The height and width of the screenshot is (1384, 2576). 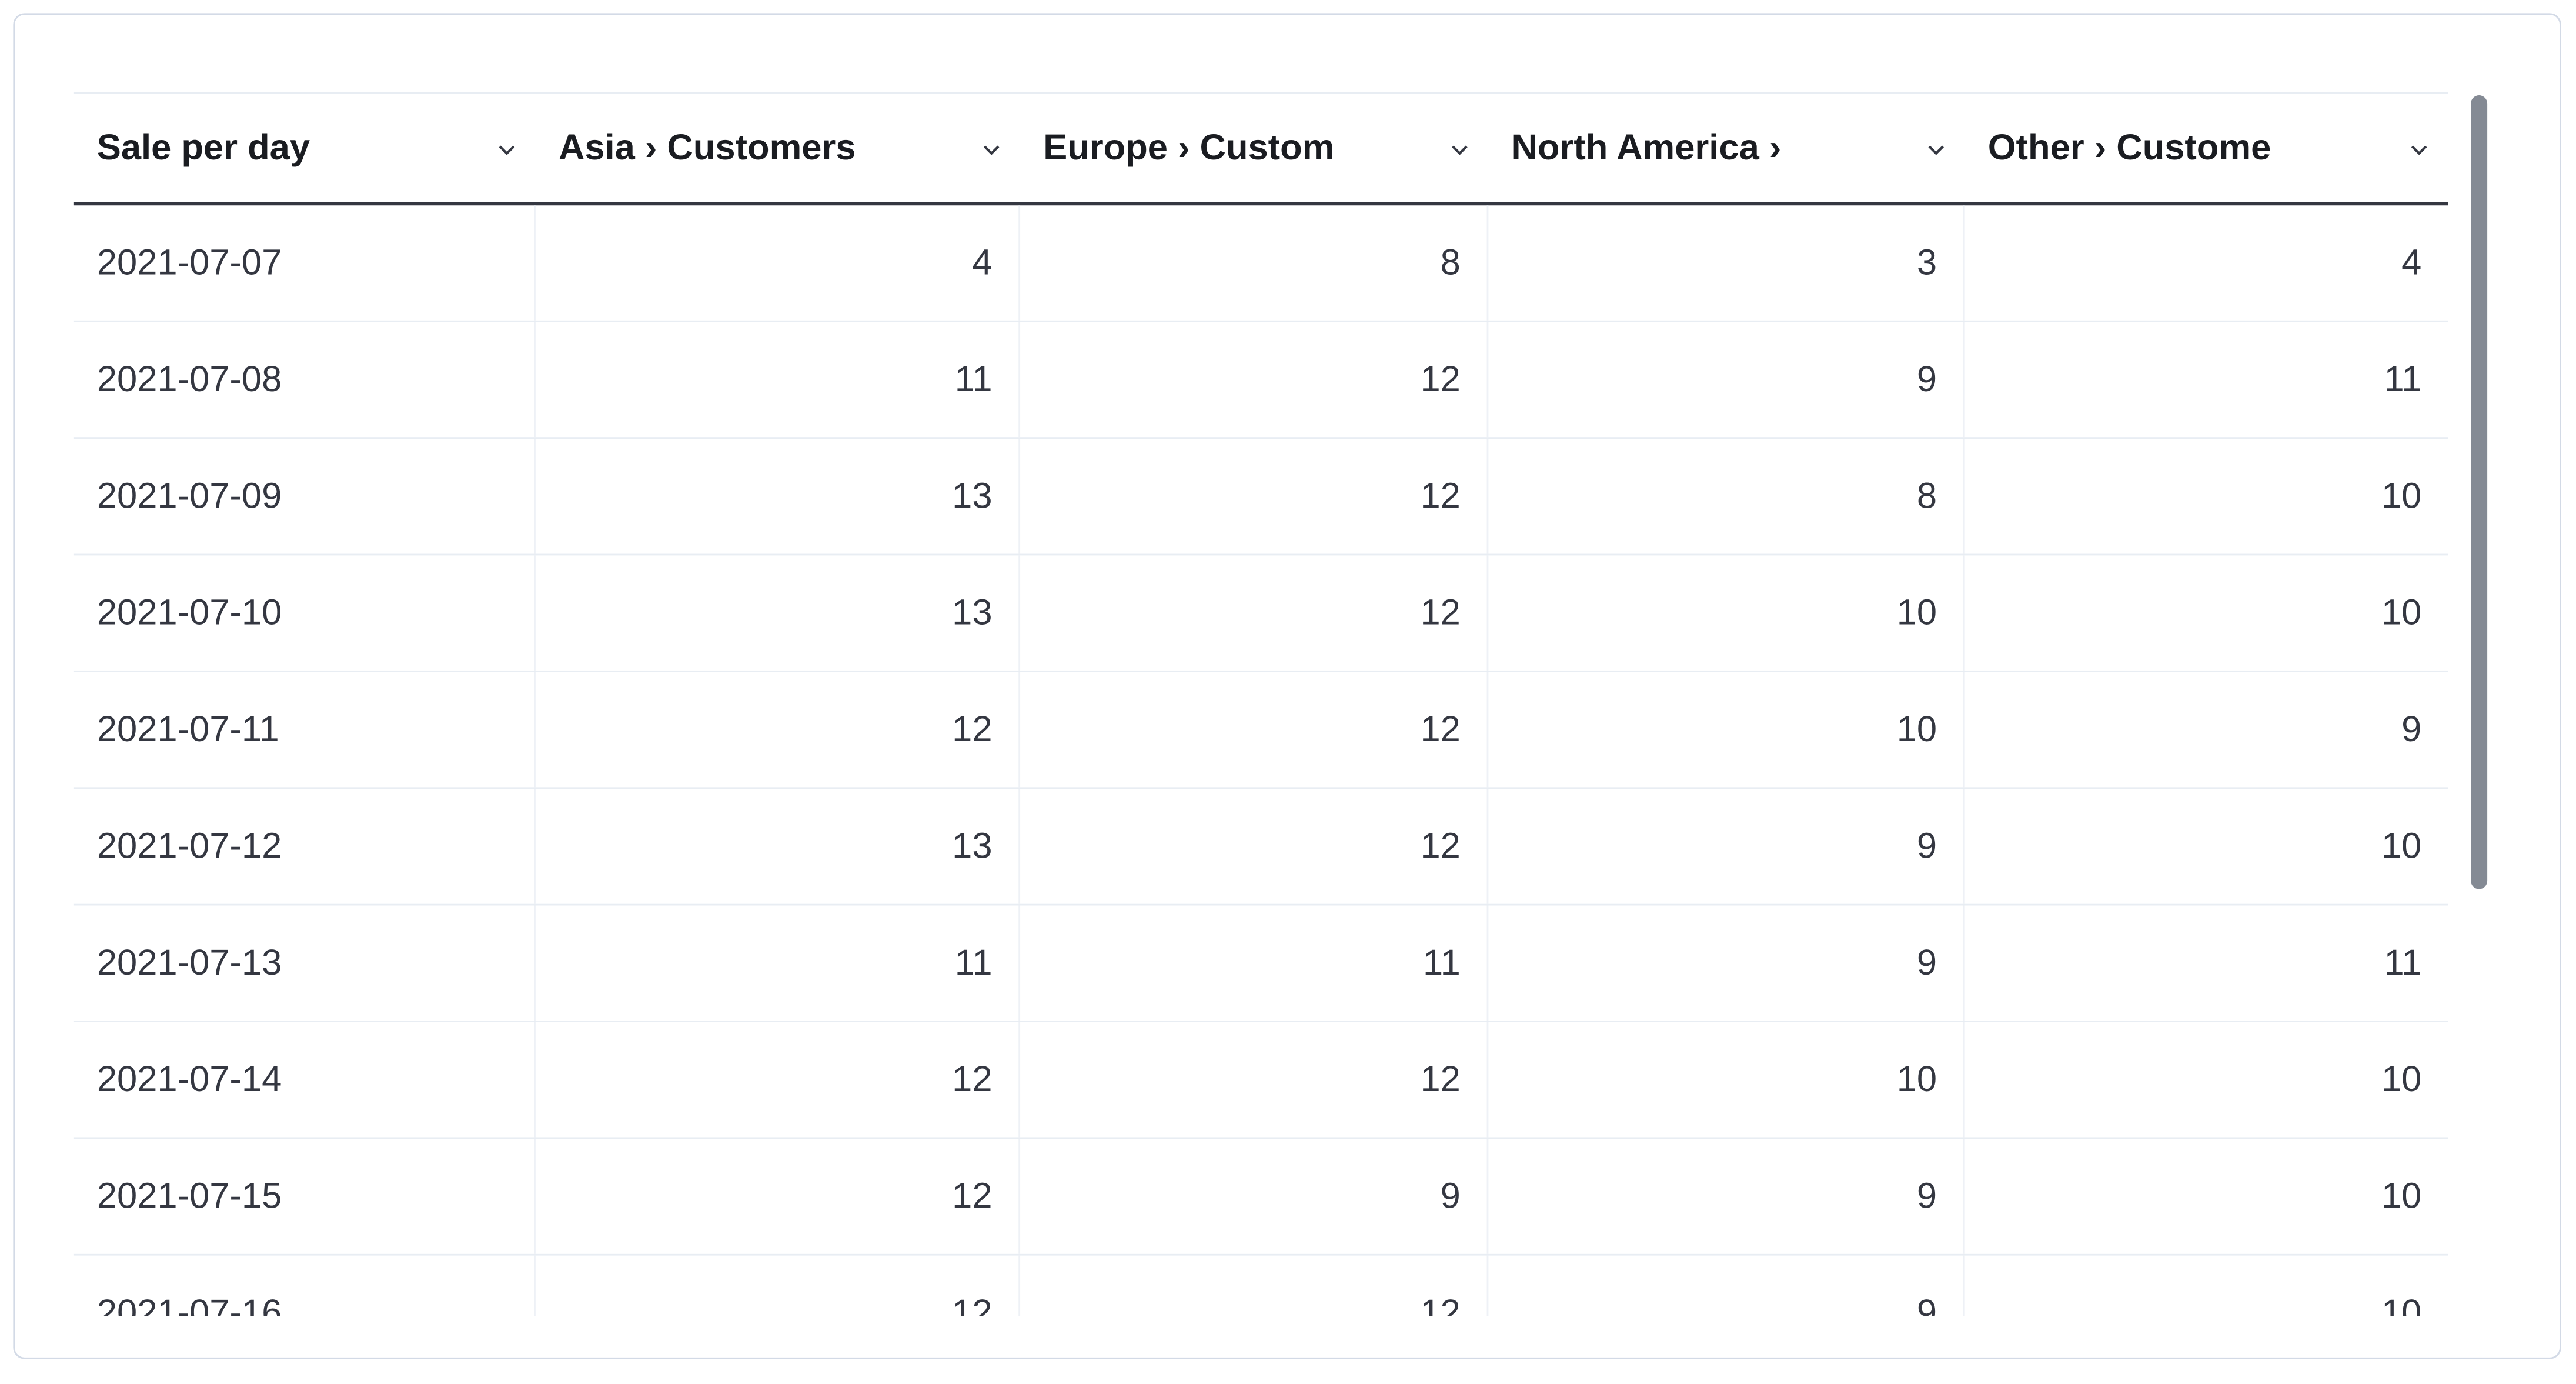 I want to click on table-cell-date: 2021-07-10, so click(x=305, y=613).